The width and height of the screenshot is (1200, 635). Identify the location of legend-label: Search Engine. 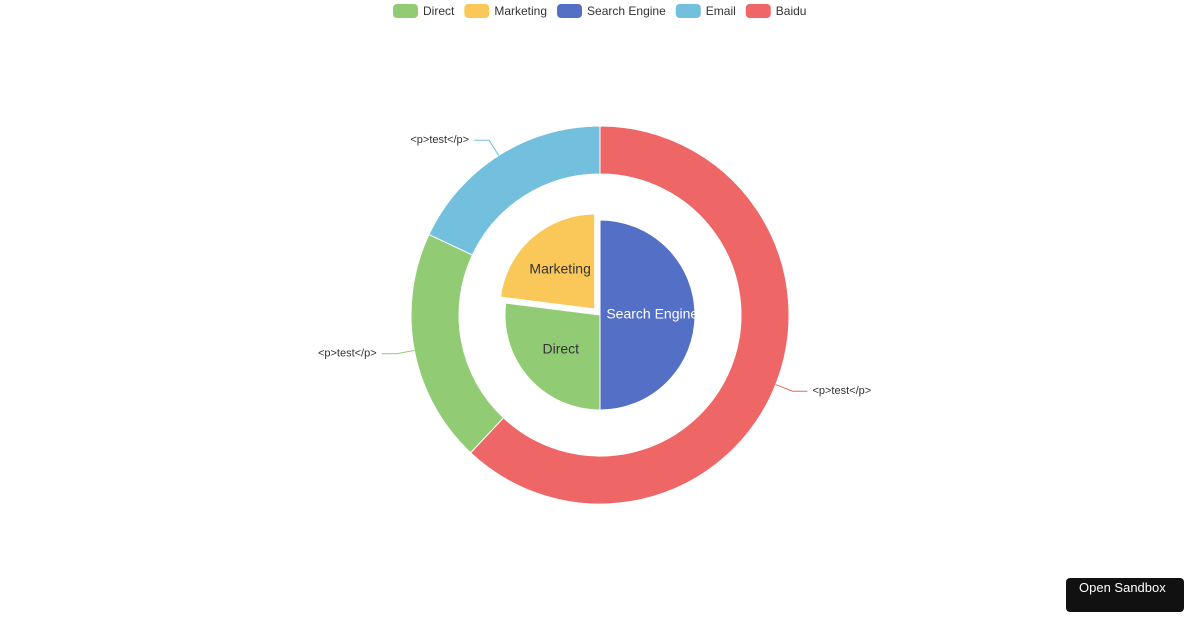
(626, 11).